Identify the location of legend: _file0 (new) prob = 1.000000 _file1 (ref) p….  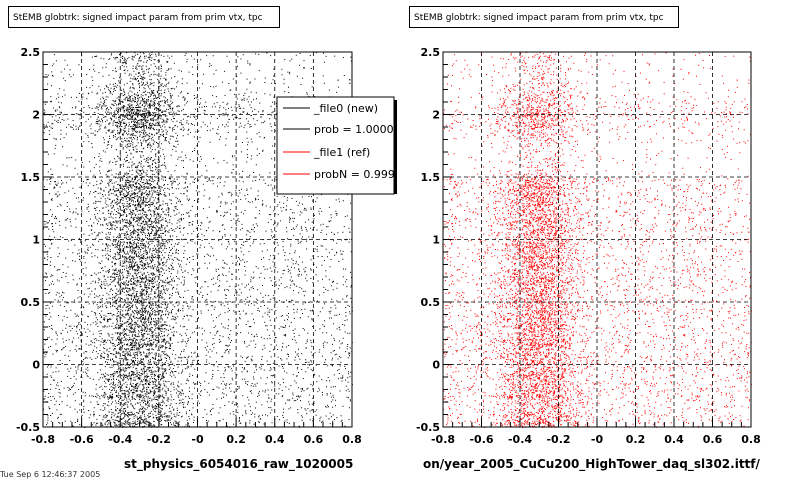
(342, 145).